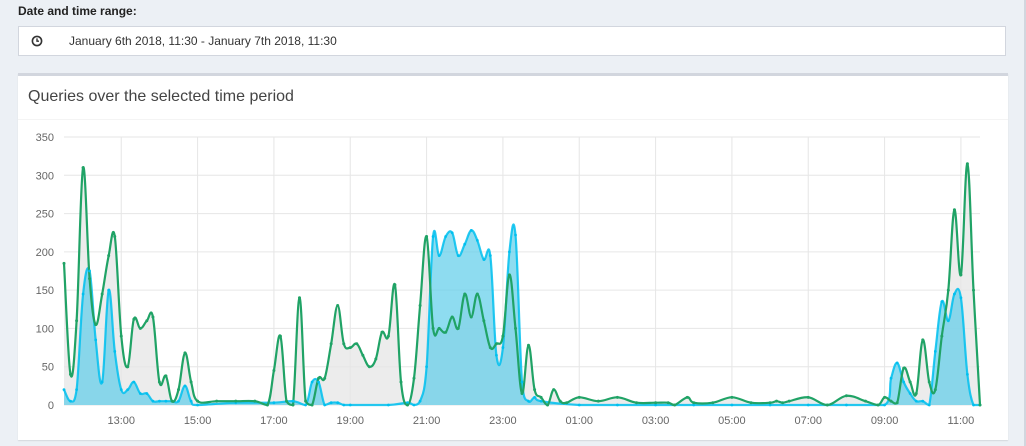 The width and height of the screenshot is (1026, 446). What do you see at coordinates (513, 119) in the screenshot?
I see `panel-divider` at bounding box center [513, 119].